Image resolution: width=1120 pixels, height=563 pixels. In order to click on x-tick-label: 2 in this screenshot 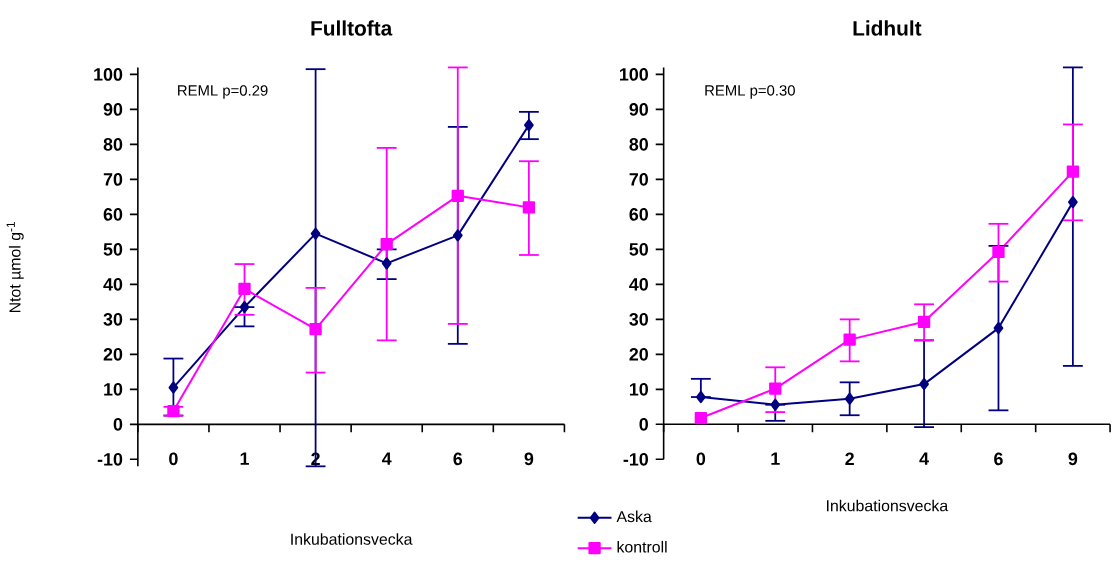, I will do `click(849, 458)`.